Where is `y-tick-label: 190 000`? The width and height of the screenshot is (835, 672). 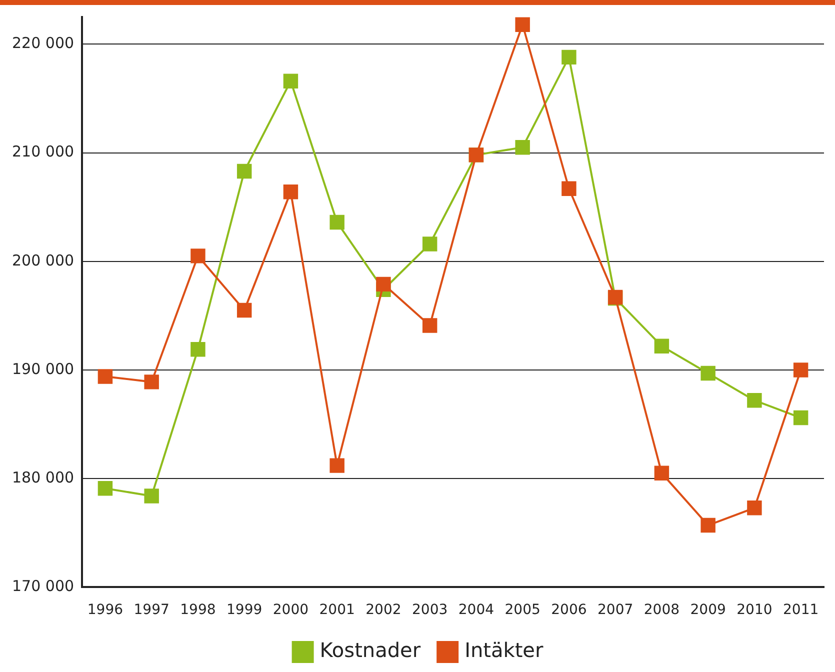 y-tick-label: 190 000 is located at coordinates (43, 369).